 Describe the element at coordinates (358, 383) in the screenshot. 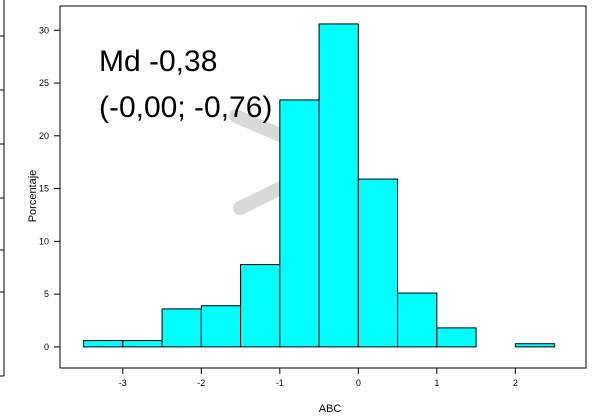

I see `x-tick-label-0: 0` at that location.